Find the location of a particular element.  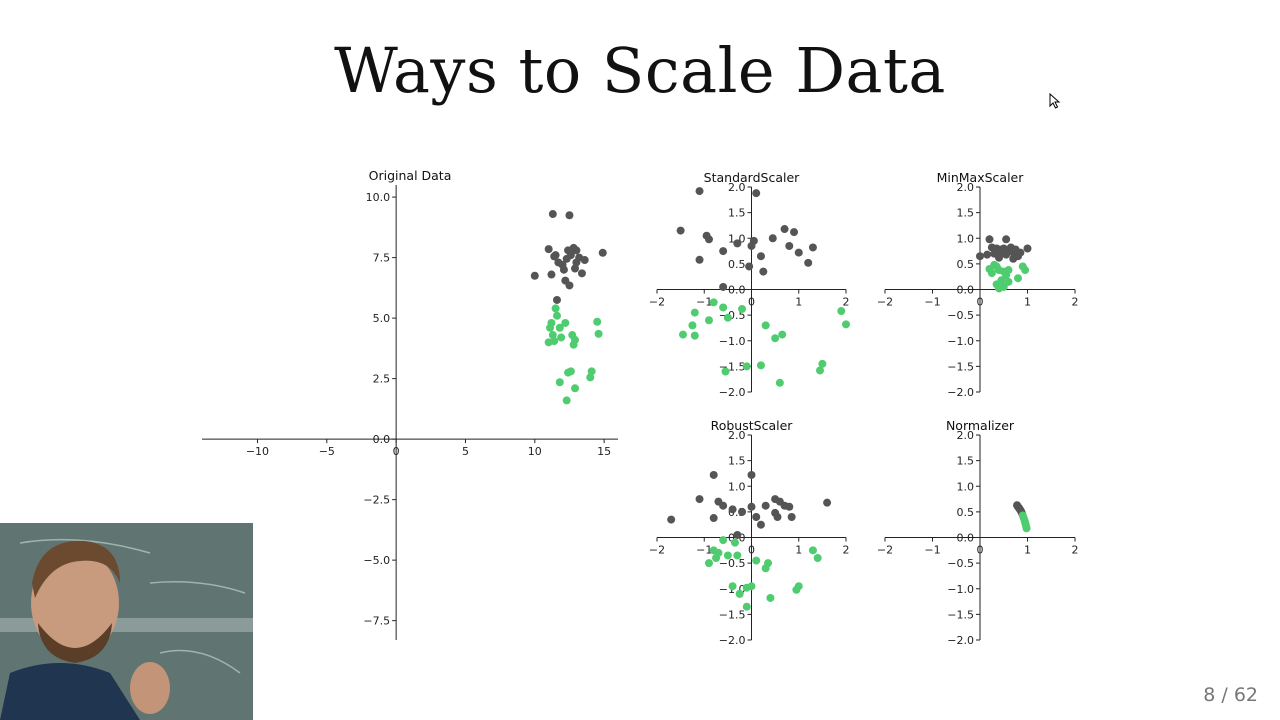

x-tick-label: −2 is located at coordinates (885, 302).